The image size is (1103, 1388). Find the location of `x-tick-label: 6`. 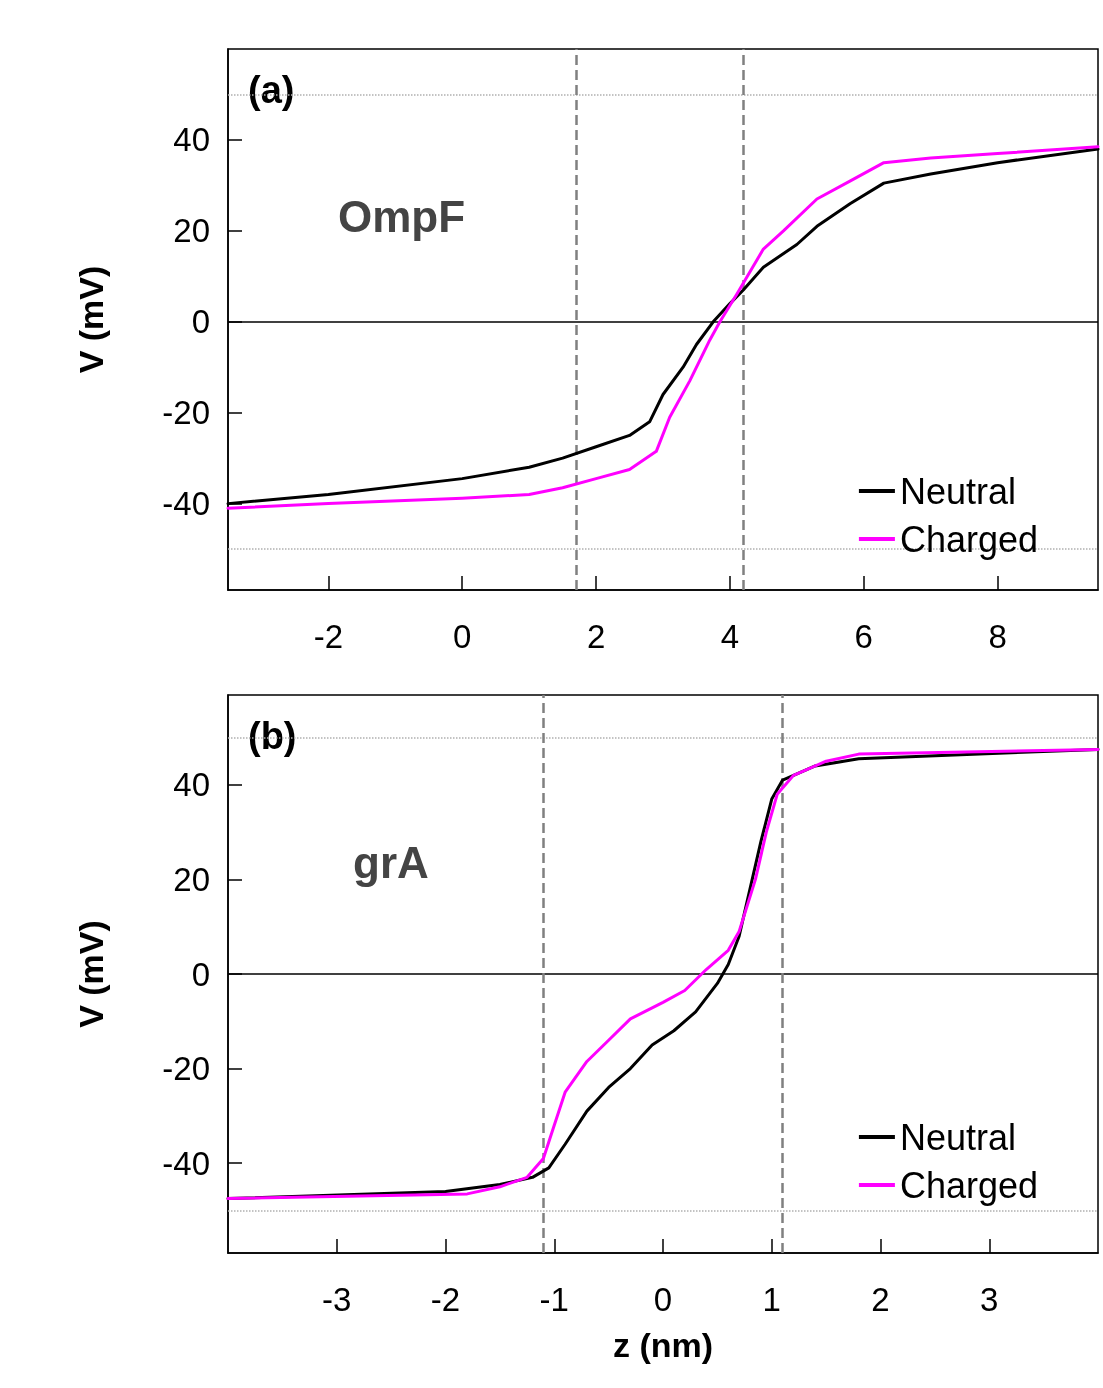

x-tick-label: 6 is located at coordinates (863, 636).